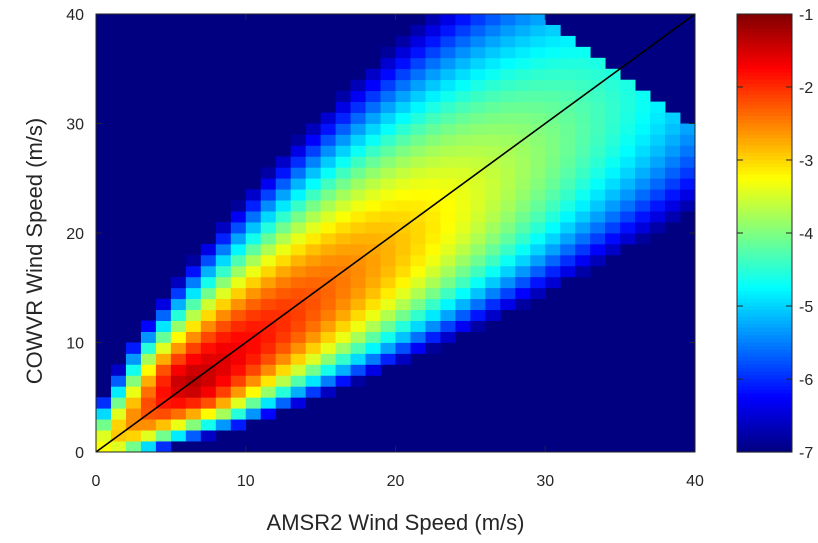 The width and height of the screenshot is (818, 543). I want to click on x-tick-label: 0, so click(96, 481).